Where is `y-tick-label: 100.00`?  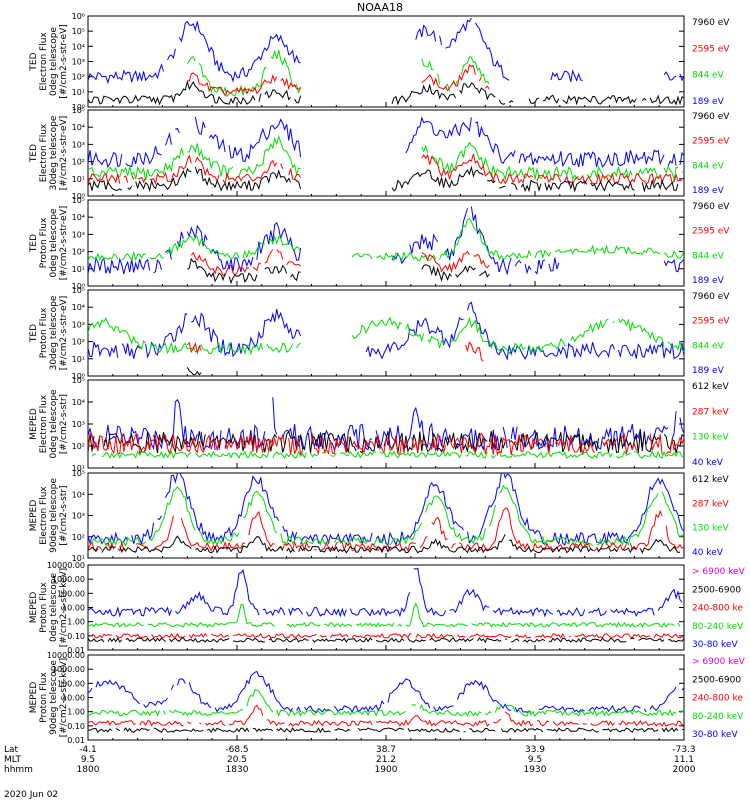 y-tick-label: 100.00 is located at coordinates (71, 593).